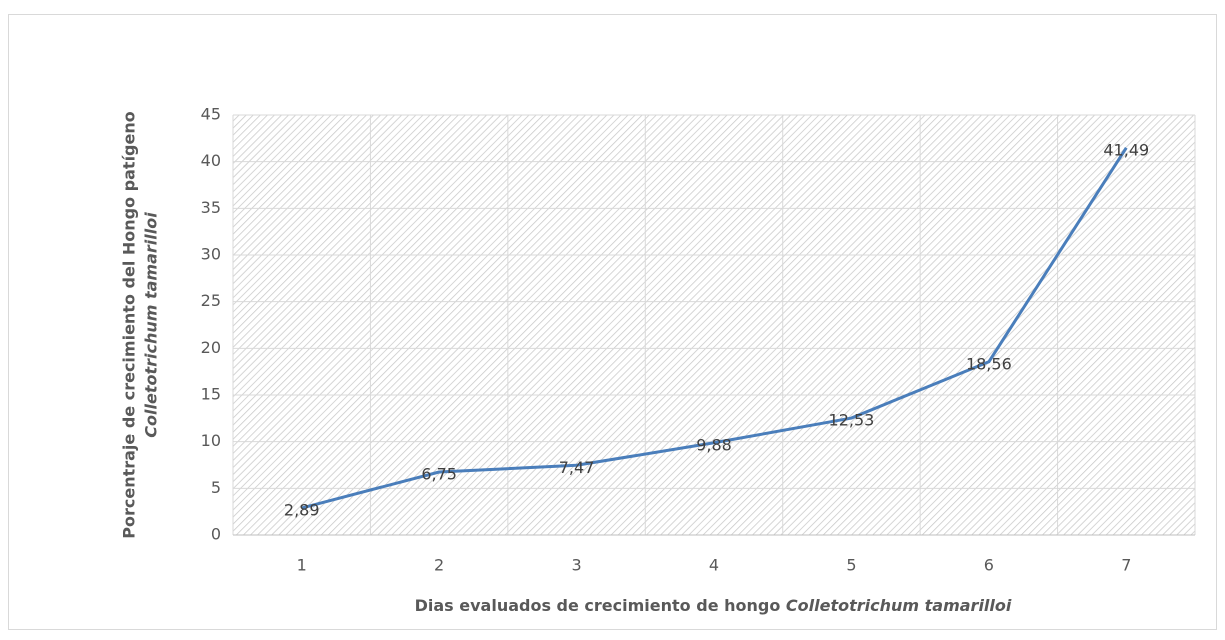 The height and width of the screenshot is (640, 1225). What do you see at coordinates (302, 565) in the screenshot?
I see `x-tick-label: 1` at bounding box center [302, 565].